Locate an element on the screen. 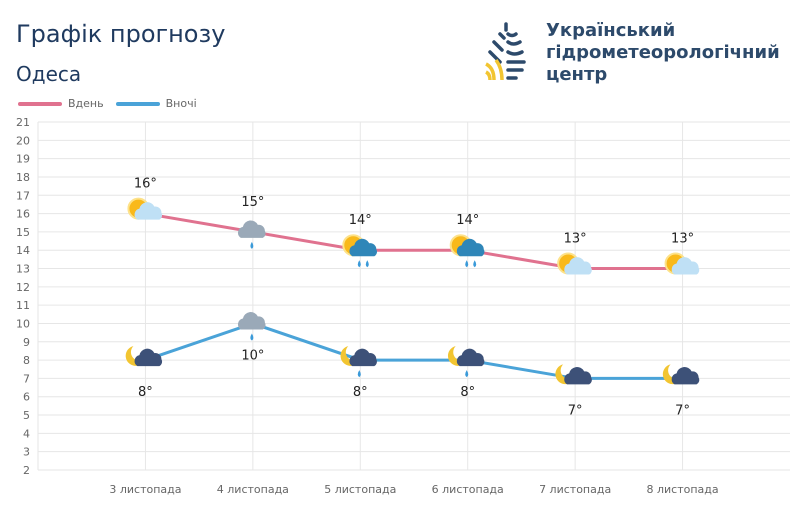 Image resolution: width=800 pixels, height=532 pixels. data-label: 10° is located at coordinates (252, 355).